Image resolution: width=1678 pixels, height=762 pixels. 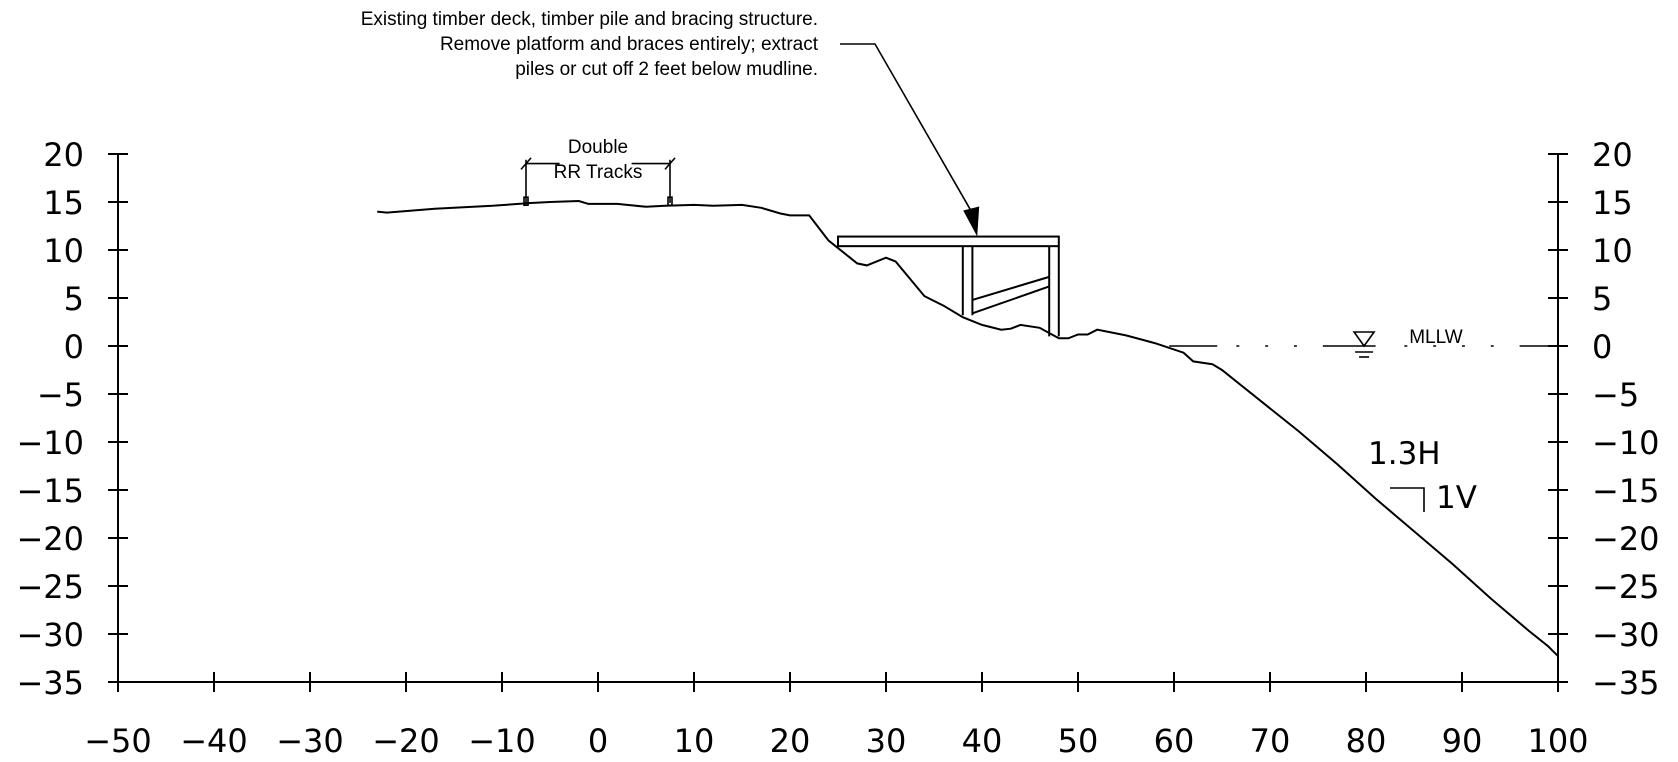 I want to click on water-triangle, so click(x=1364, y=339).